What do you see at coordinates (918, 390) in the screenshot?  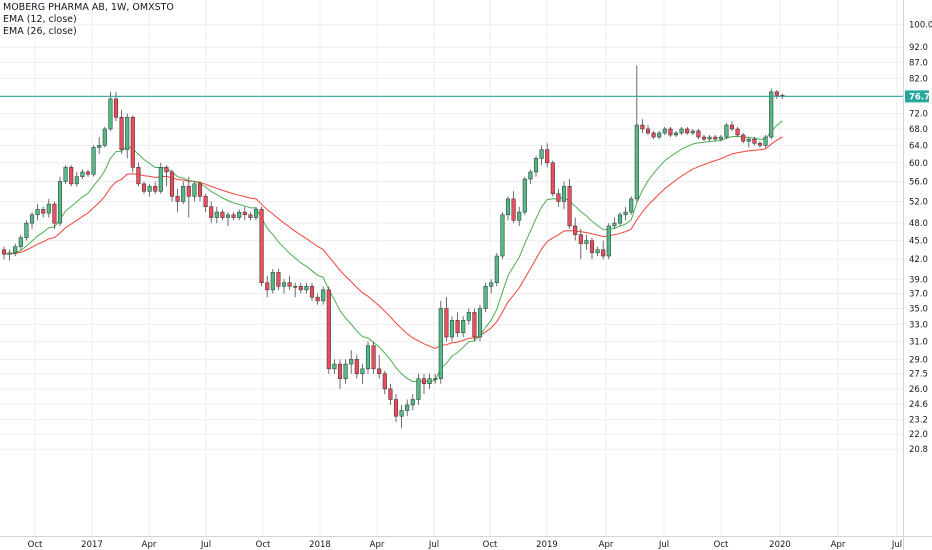 I see `y-tick-label: 26.0` at bounding box center [918, 390].